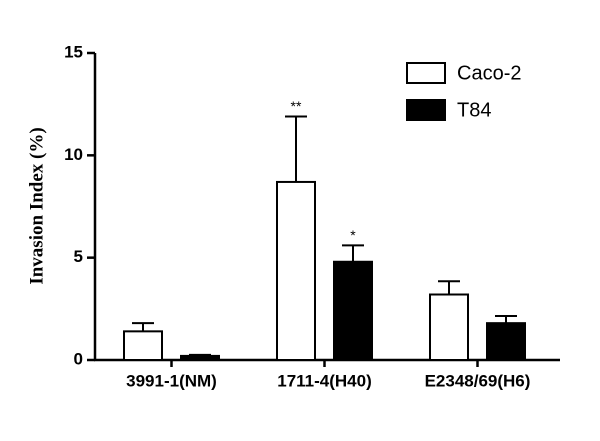 This screenshot has height=441, width=600. I want to click on y-tick-label: 15, so click(73, 51).